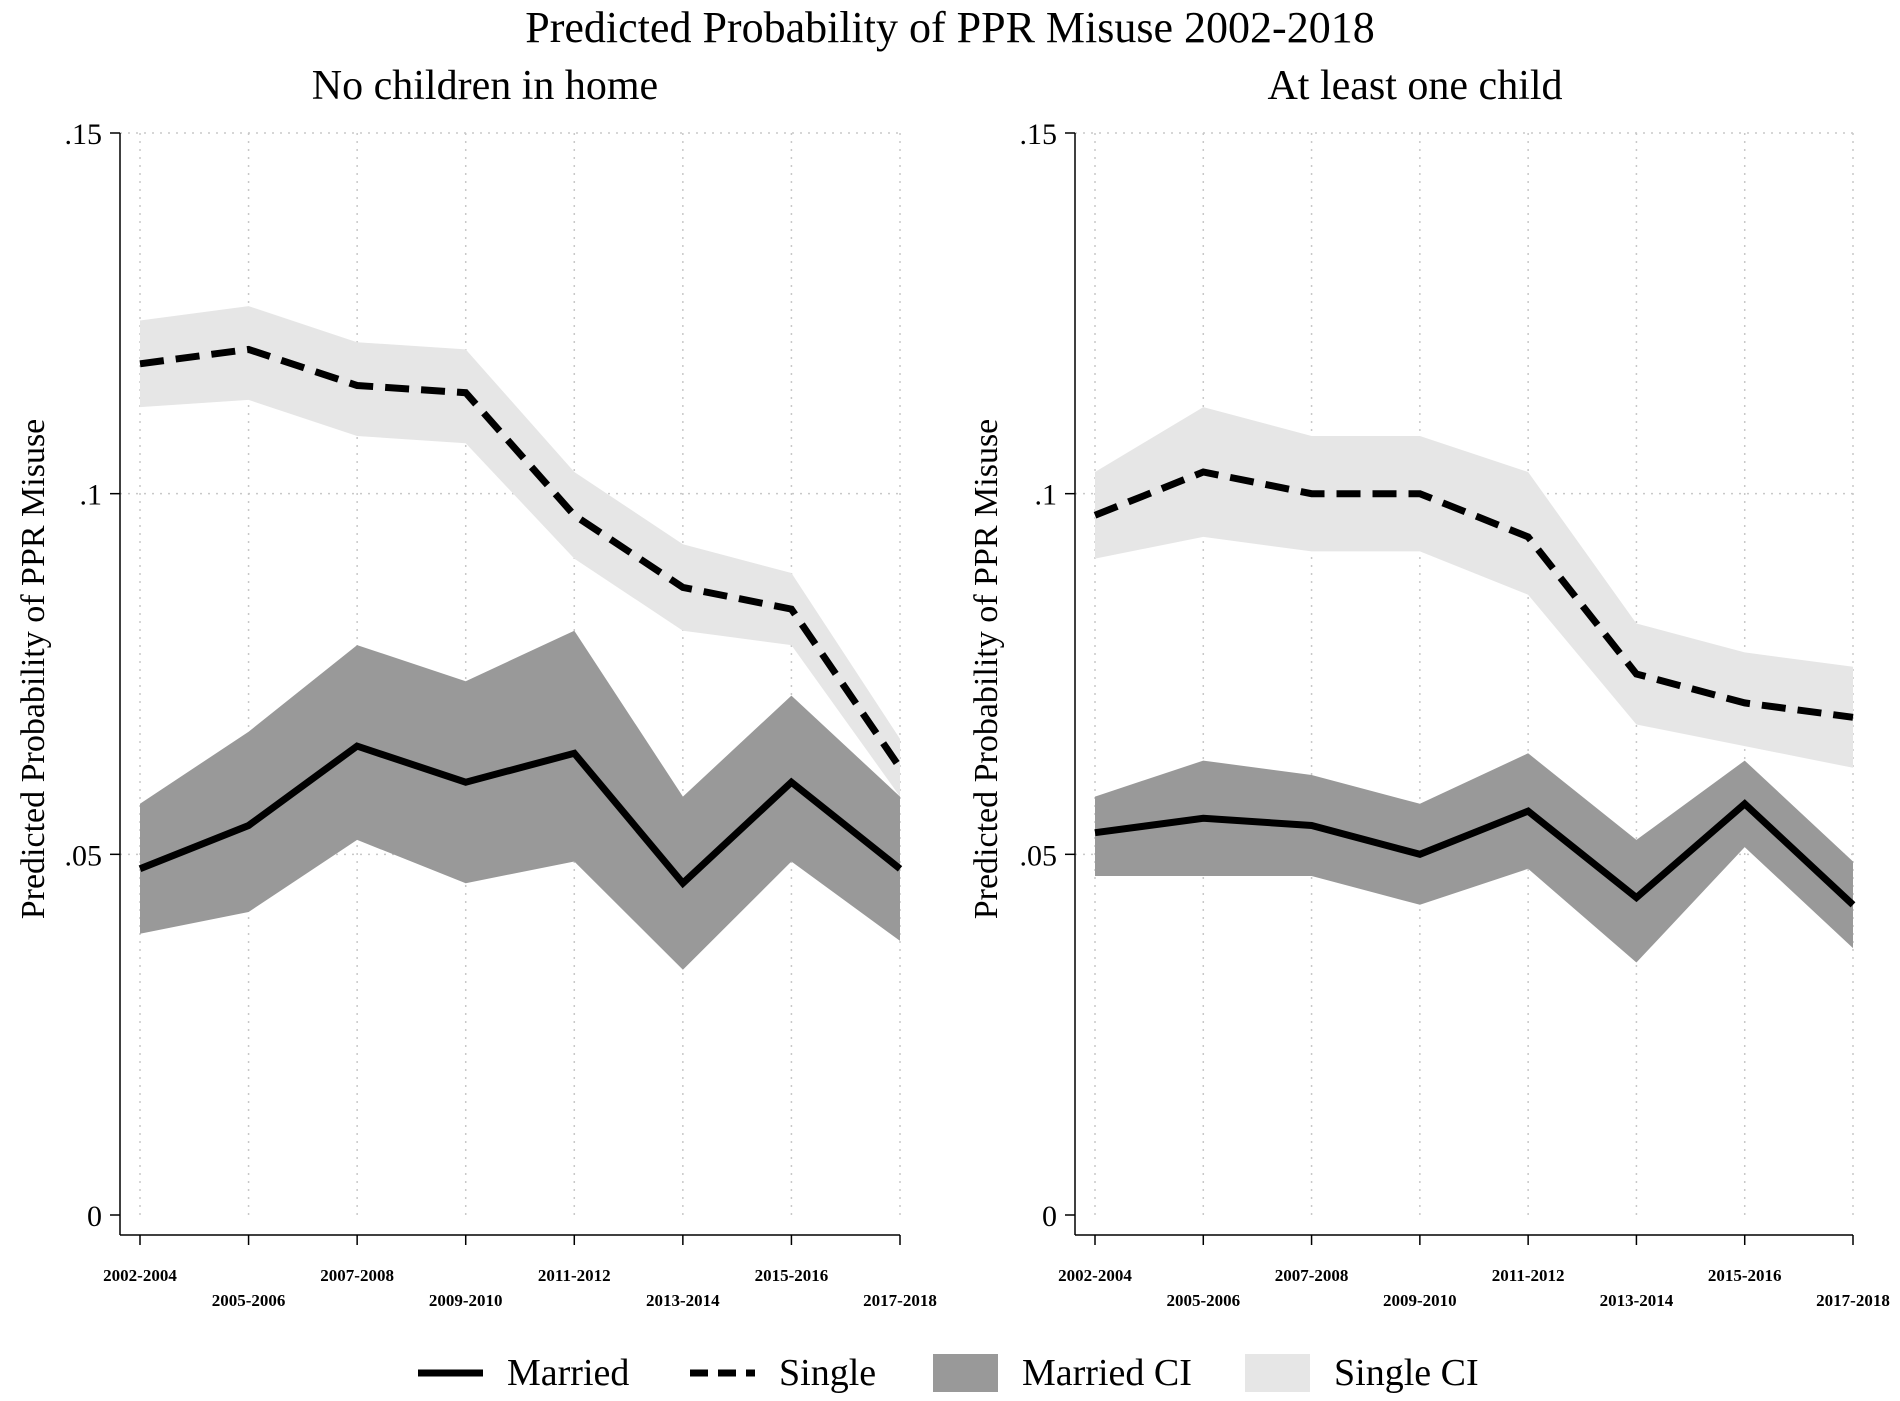 This screenshot has width=1900, height=1401. Describe the element at coordinates (900, 1300) in the screenshot. I see `x-tick-label-left-7: 2017-2018` at that location.